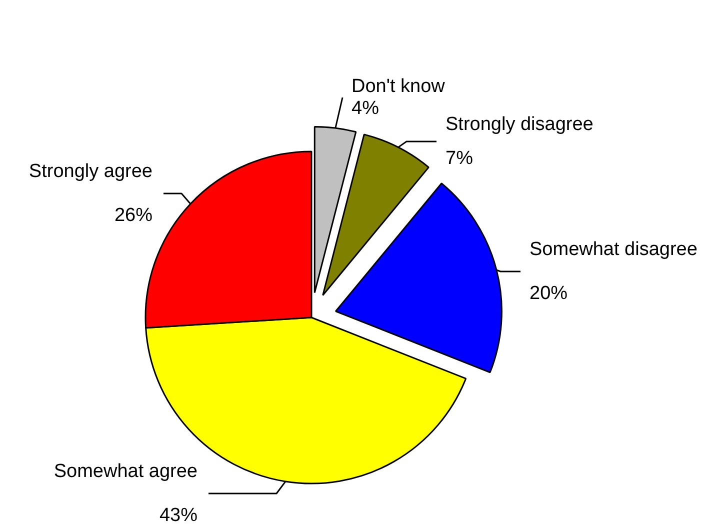 This screenshot has width=727, height=529. I want to click on slice-label: Somewhat agree, so click(126, 471).